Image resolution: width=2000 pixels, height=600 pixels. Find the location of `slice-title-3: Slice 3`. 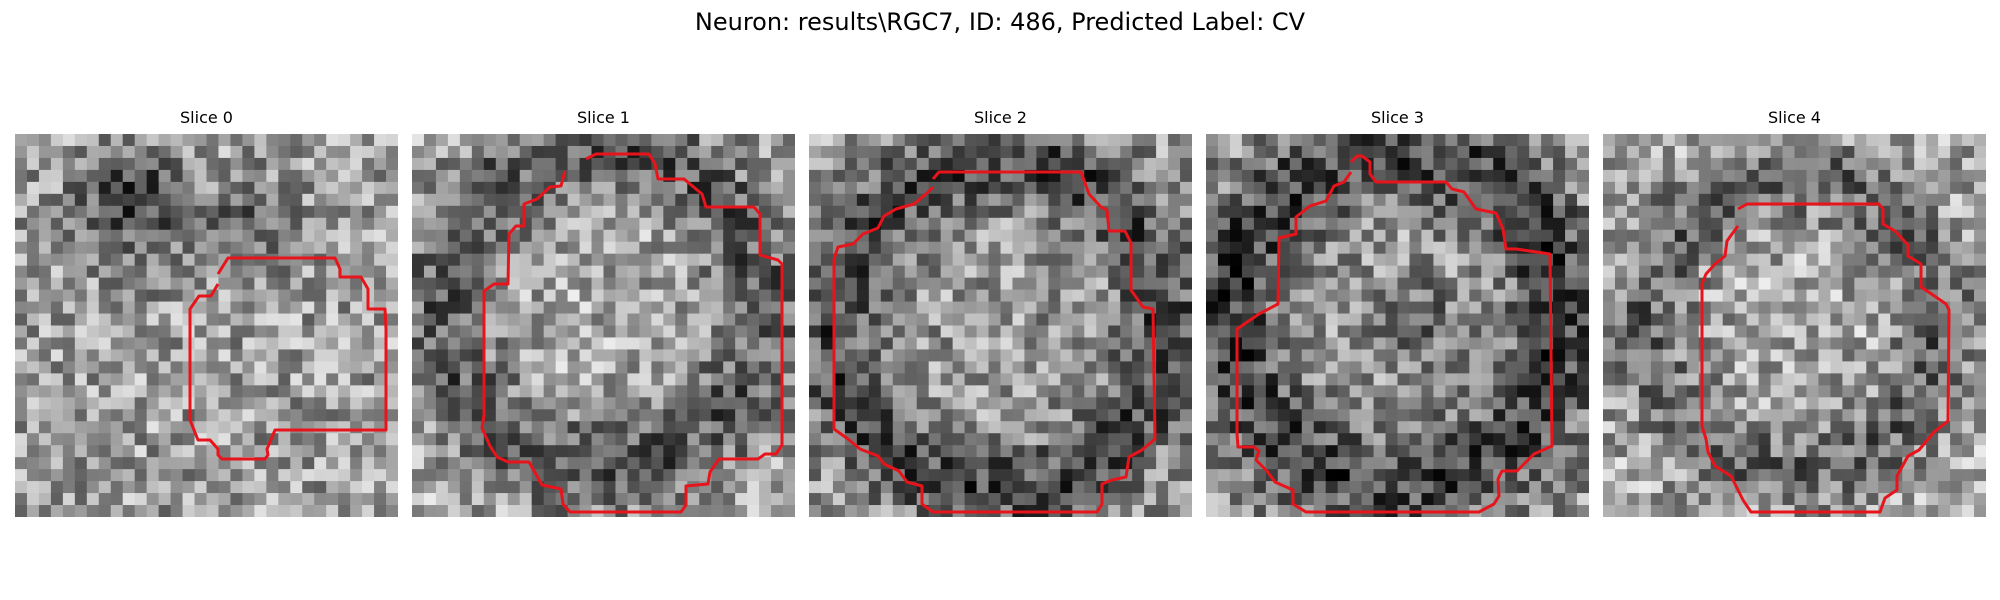

slice-title-3: Slice 3 is located at coordinates (1397, 117).